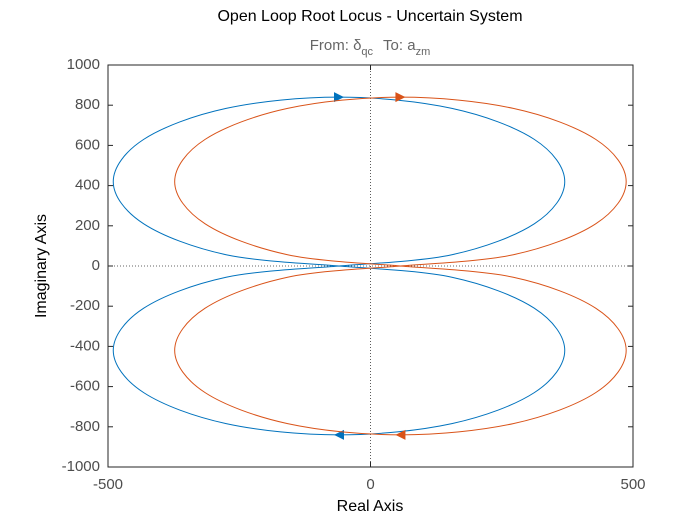 The height and width of the screenshot is (530, 700). I want to click on chart-subtitle: From: δqc To: azm, so click(370, 47).